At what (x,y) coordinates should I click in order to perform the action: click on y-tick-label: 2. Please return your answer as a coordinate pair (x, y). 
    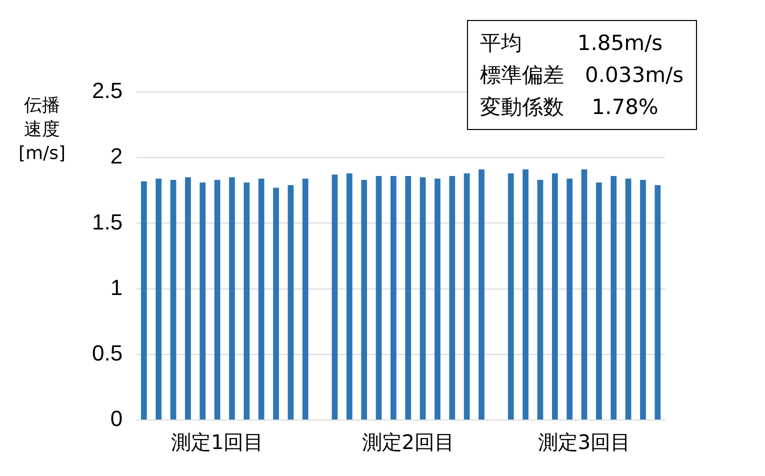
    Looking at the image, I should click on (116, 156).